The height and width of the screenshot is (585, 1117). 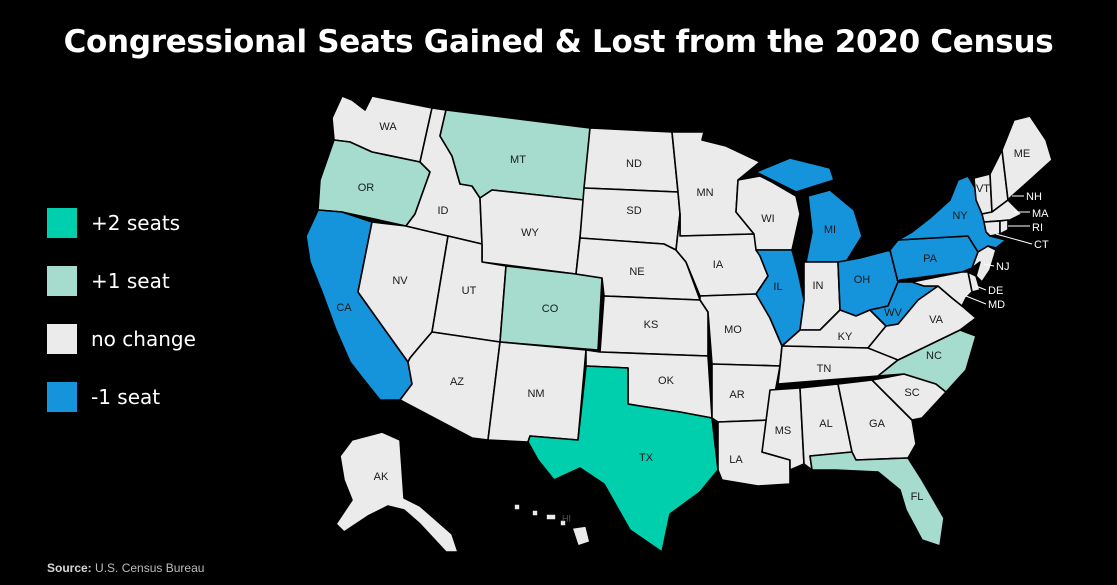 What do you see at coordinates (704, 193) in the screenshot?
I see `state-label-MN: MN` at bounding box center [704, 193].